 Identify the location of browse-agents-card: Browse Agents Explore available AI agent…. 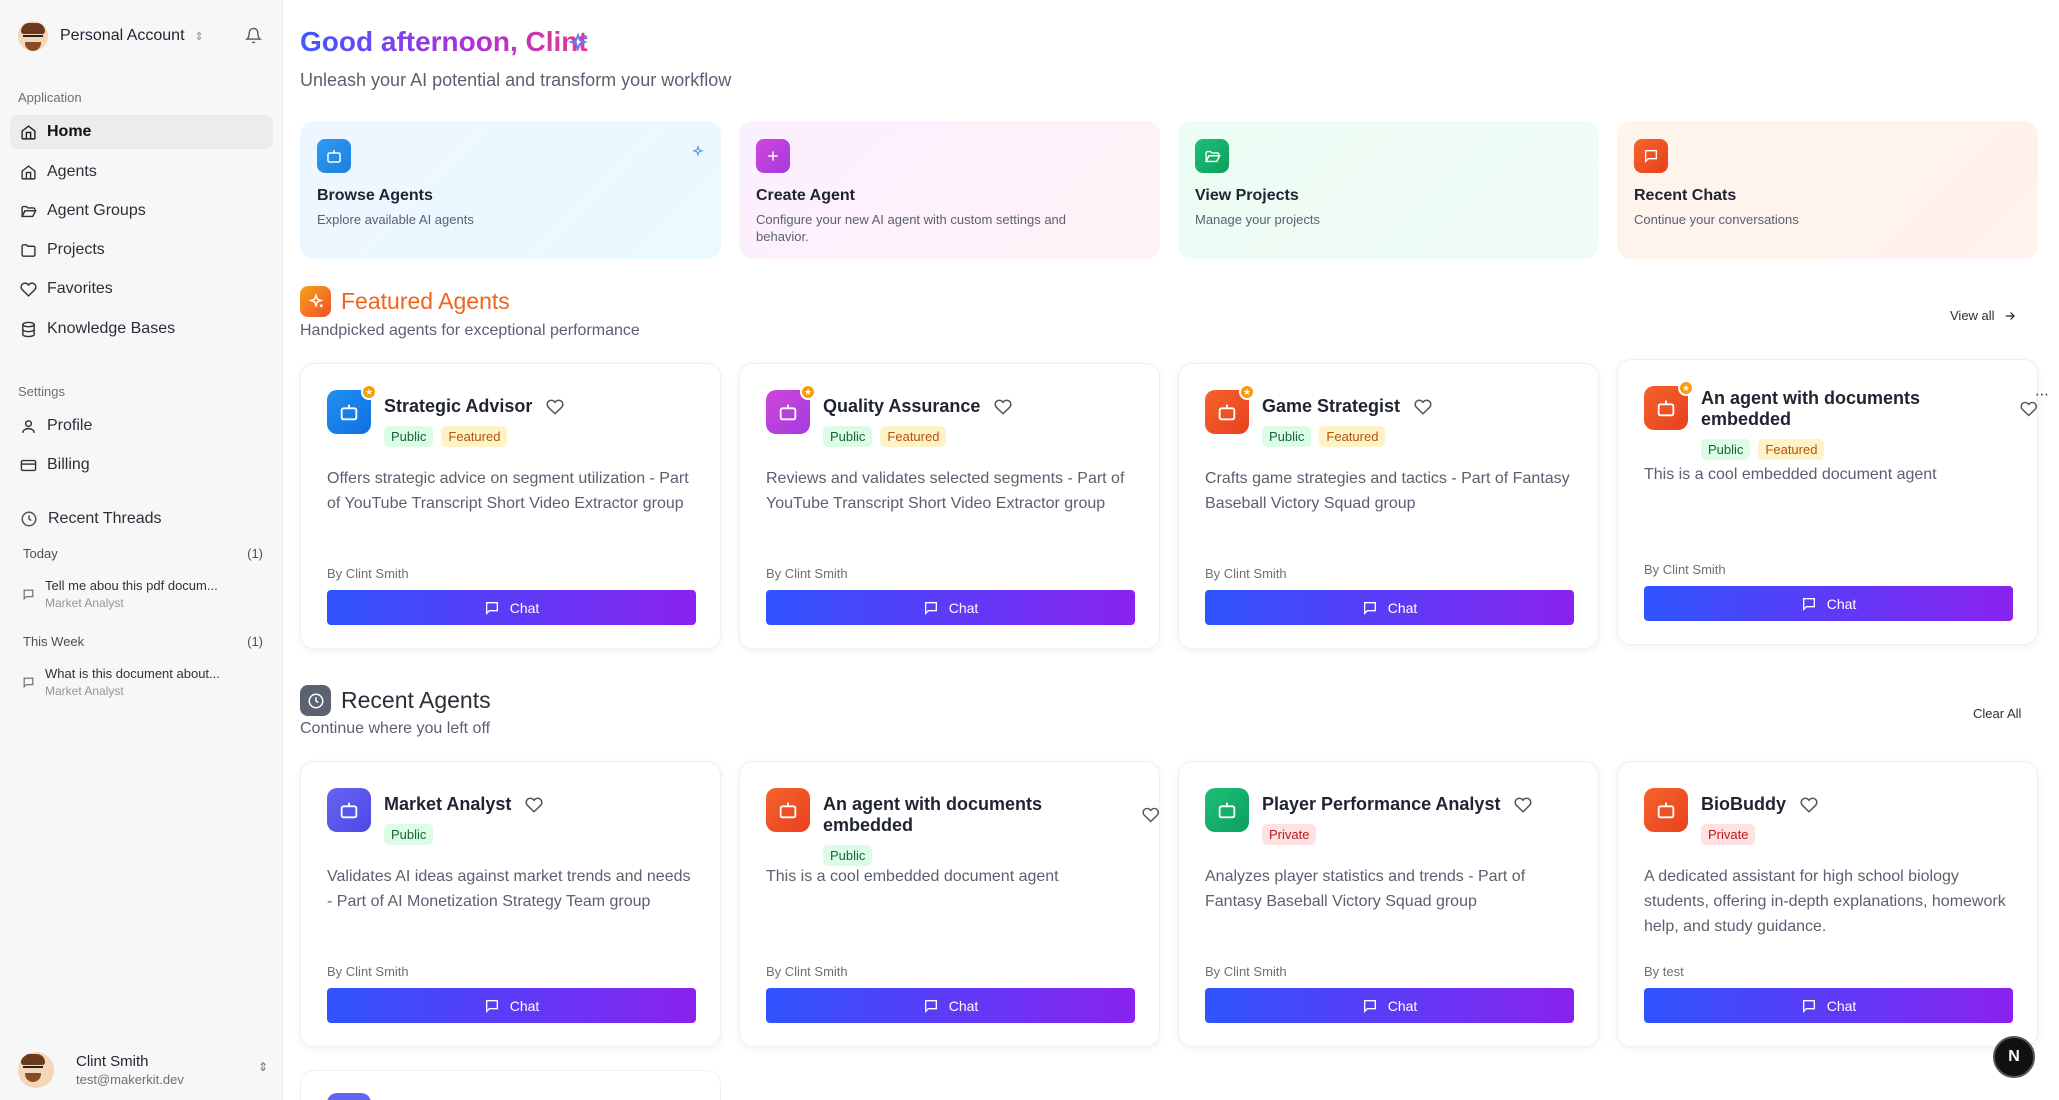
(510, 190).